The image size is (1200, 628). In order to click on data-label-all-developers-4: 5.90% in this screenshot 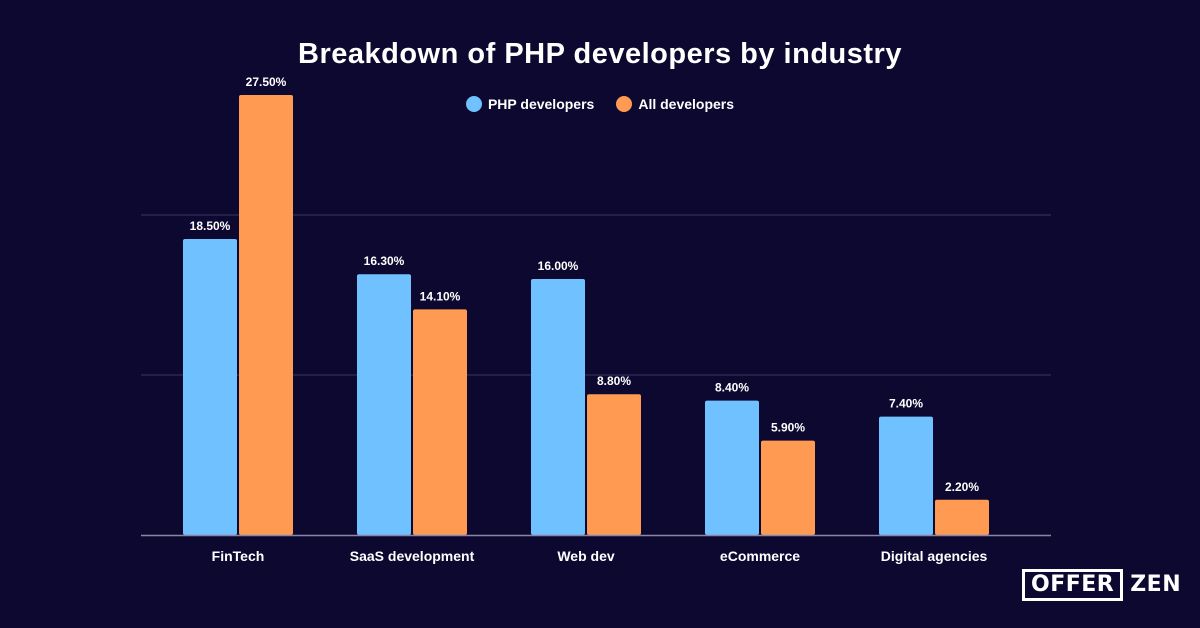, I will do `click(788, 428)`.